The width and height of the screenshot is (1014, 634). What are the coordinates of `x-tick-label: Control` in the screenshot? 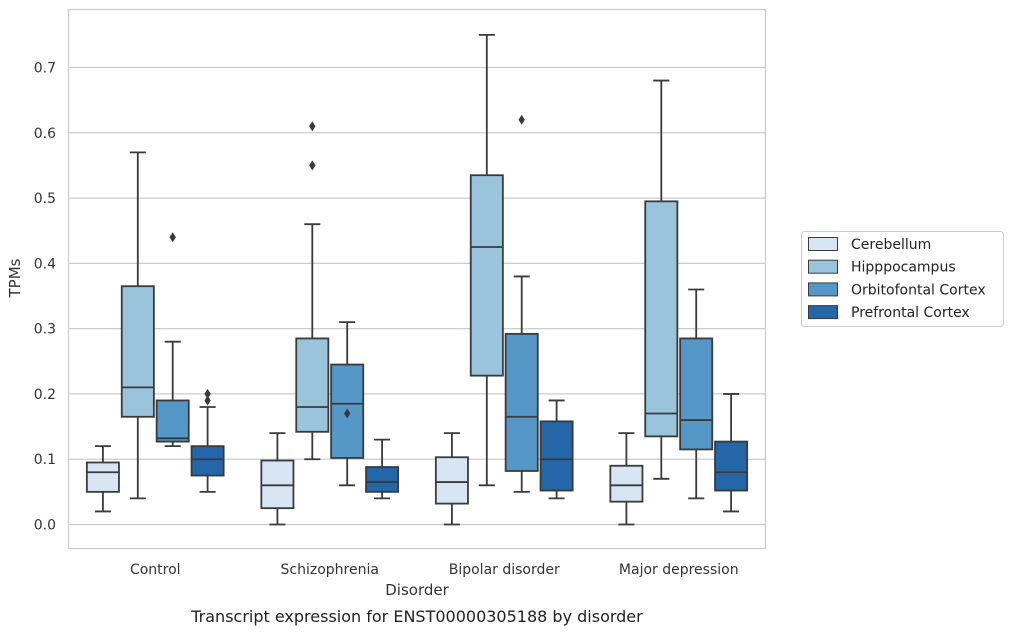 It's located at (155, 570).